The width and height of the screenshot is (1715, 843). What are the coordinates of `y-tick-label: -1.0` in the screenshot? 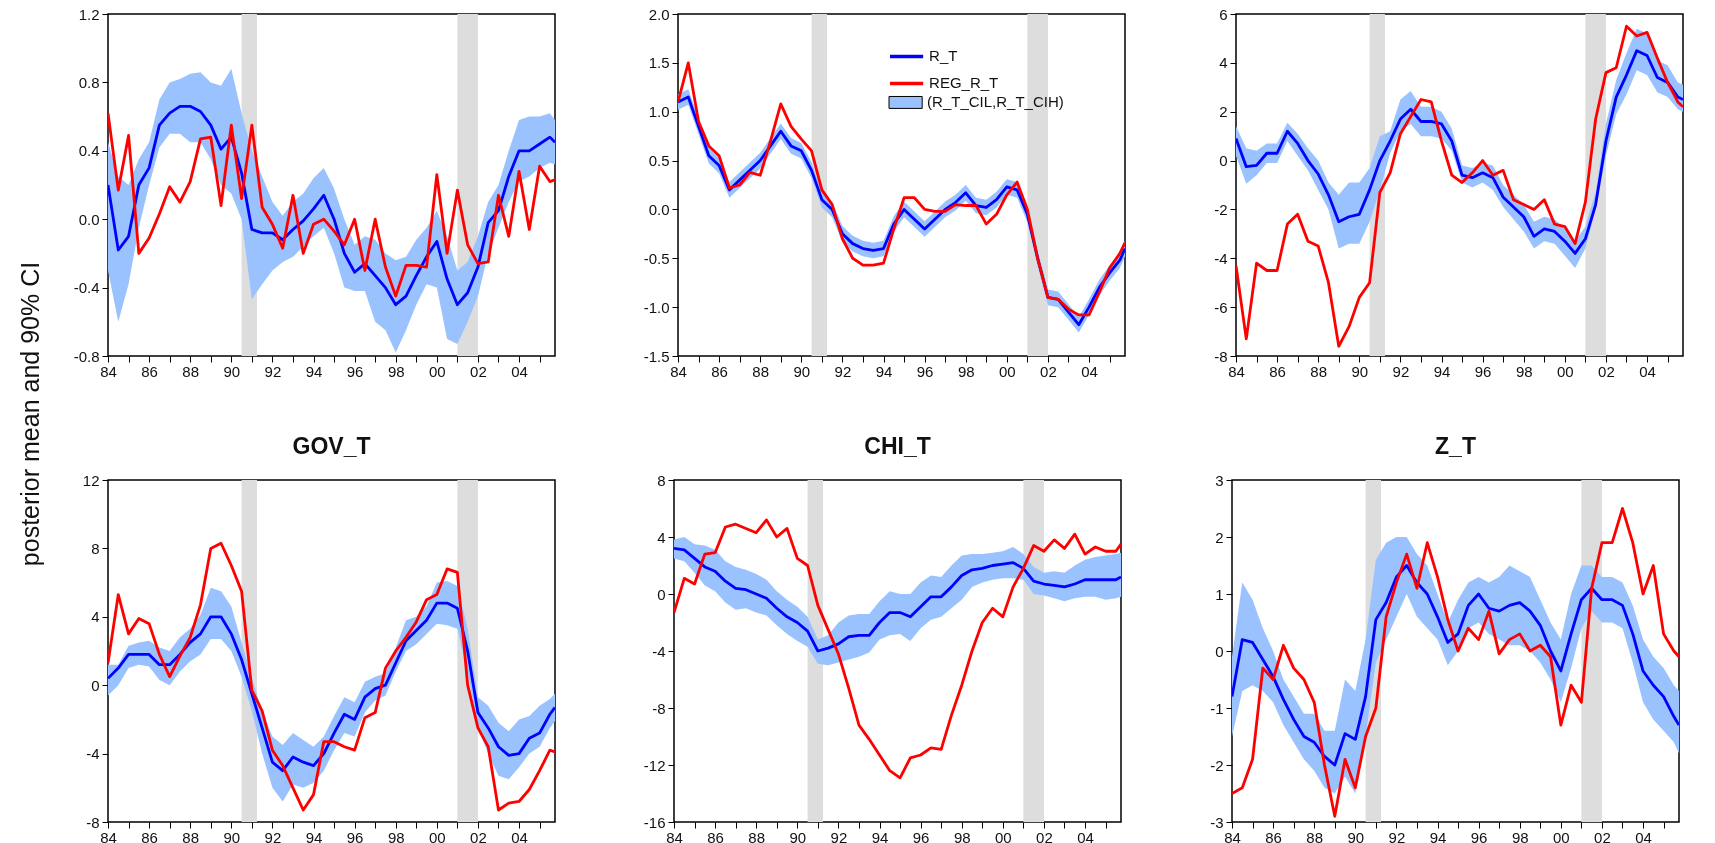 It's located at (656, 307).